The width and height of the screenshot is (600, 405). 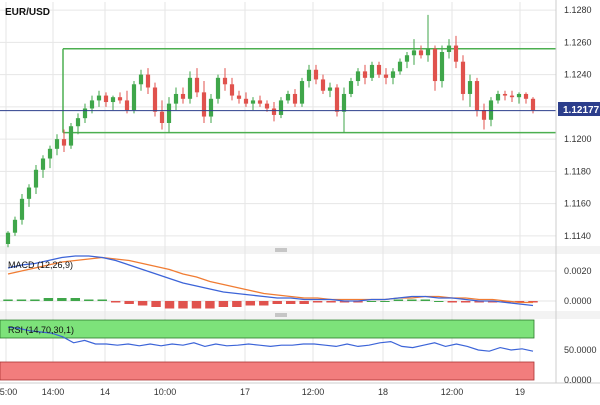 What do you see at coordinates (578, 75) in the screenshot?
I see `y-tick-label: 1.1240` at bounding box center [578, 75].